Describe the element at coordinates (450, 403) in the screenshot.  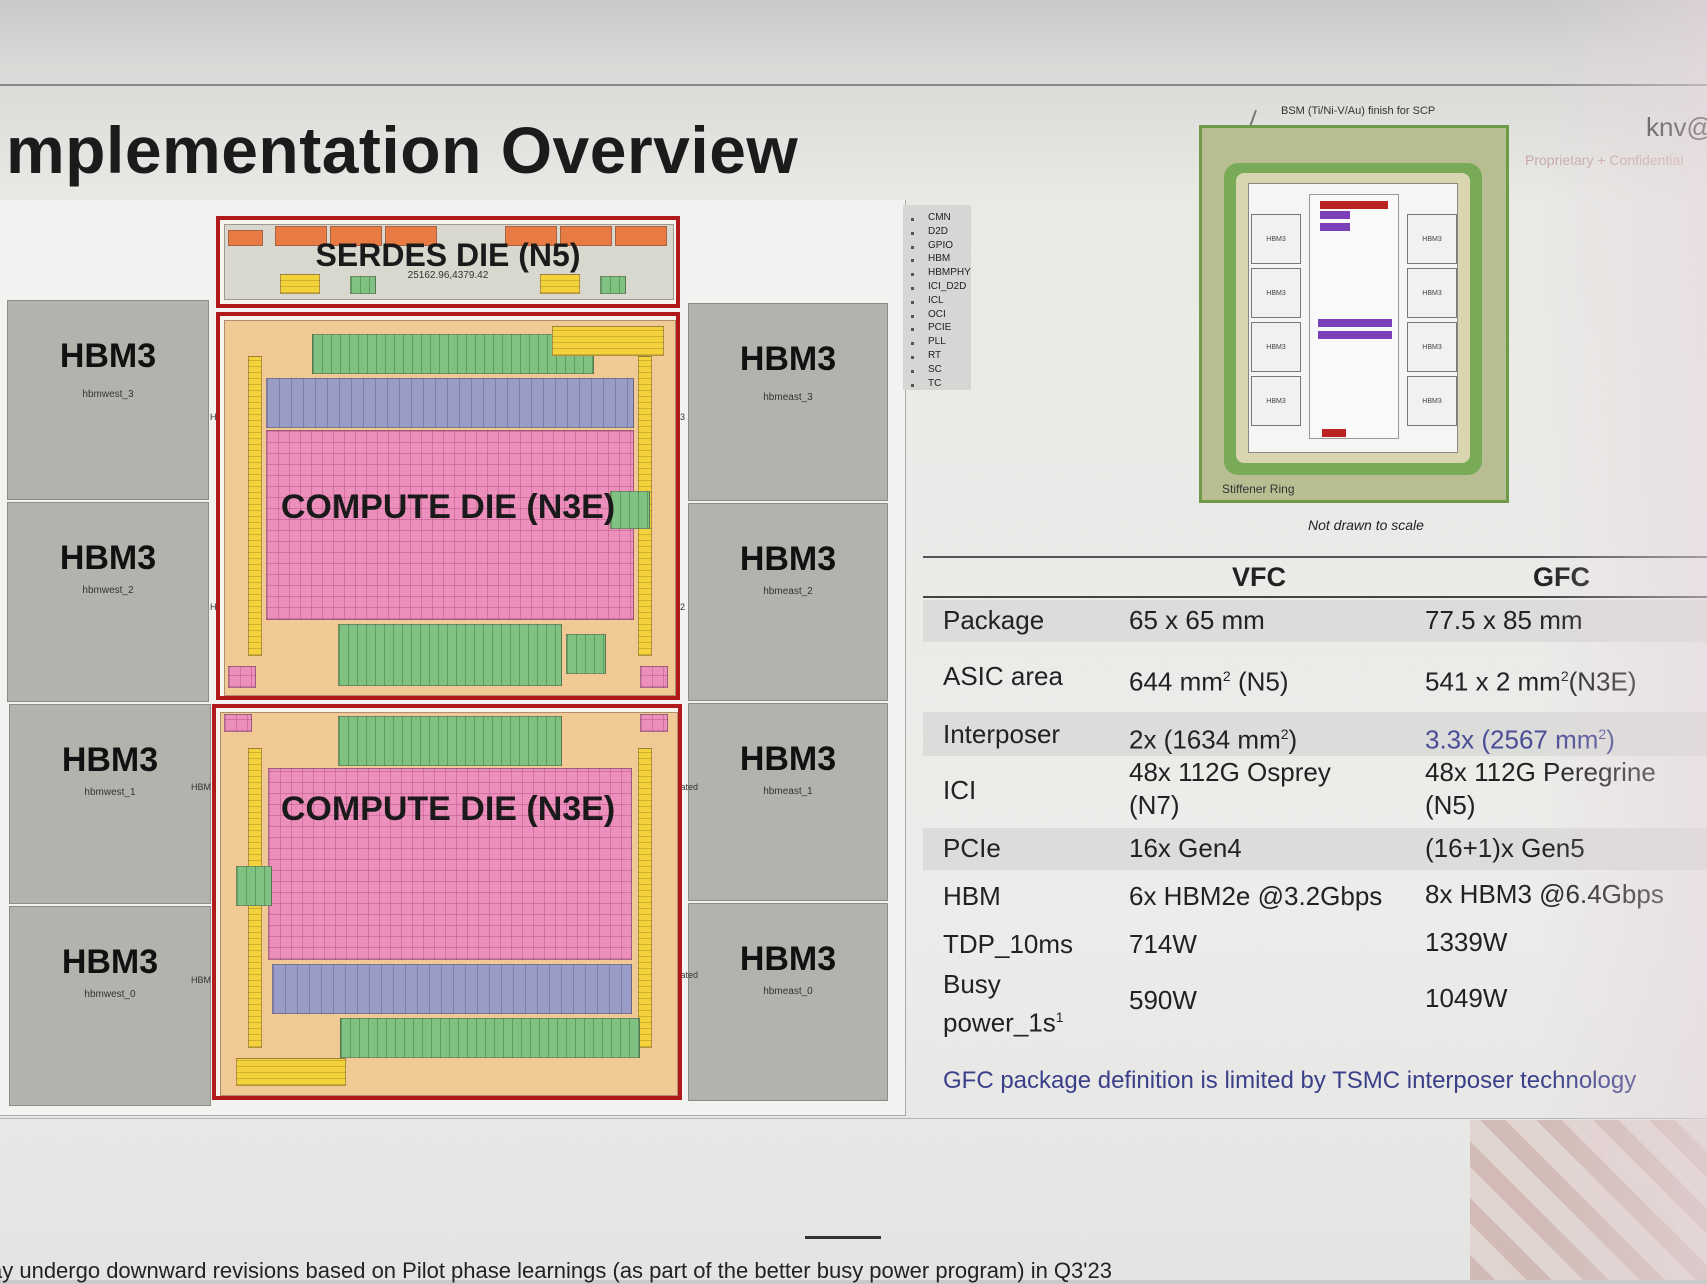
I see `die-block-purple` at that location.